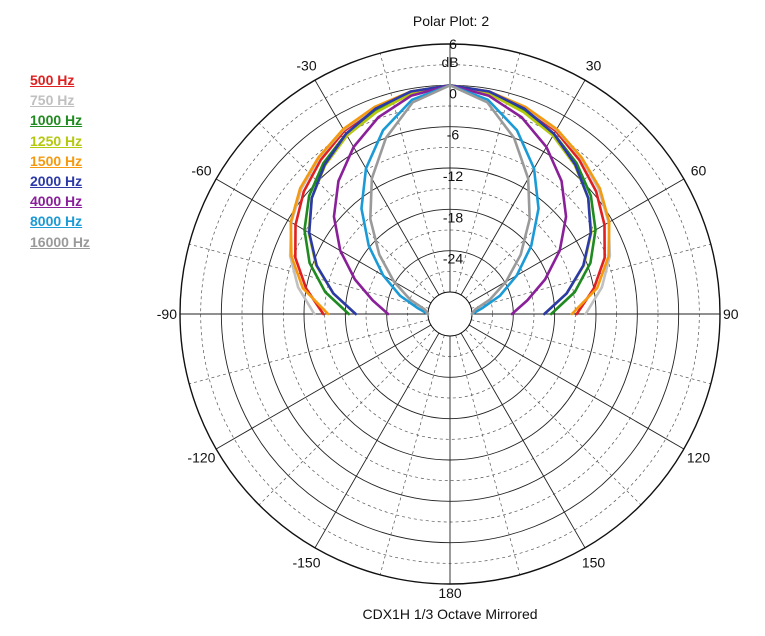 Image resolution: width=765 pixels, height=636 pixels. What do you see at coordinates (451, 21) in the screenshot?
I see `chart-title: Polar Plot: 2` at bounding box center [451, 21].